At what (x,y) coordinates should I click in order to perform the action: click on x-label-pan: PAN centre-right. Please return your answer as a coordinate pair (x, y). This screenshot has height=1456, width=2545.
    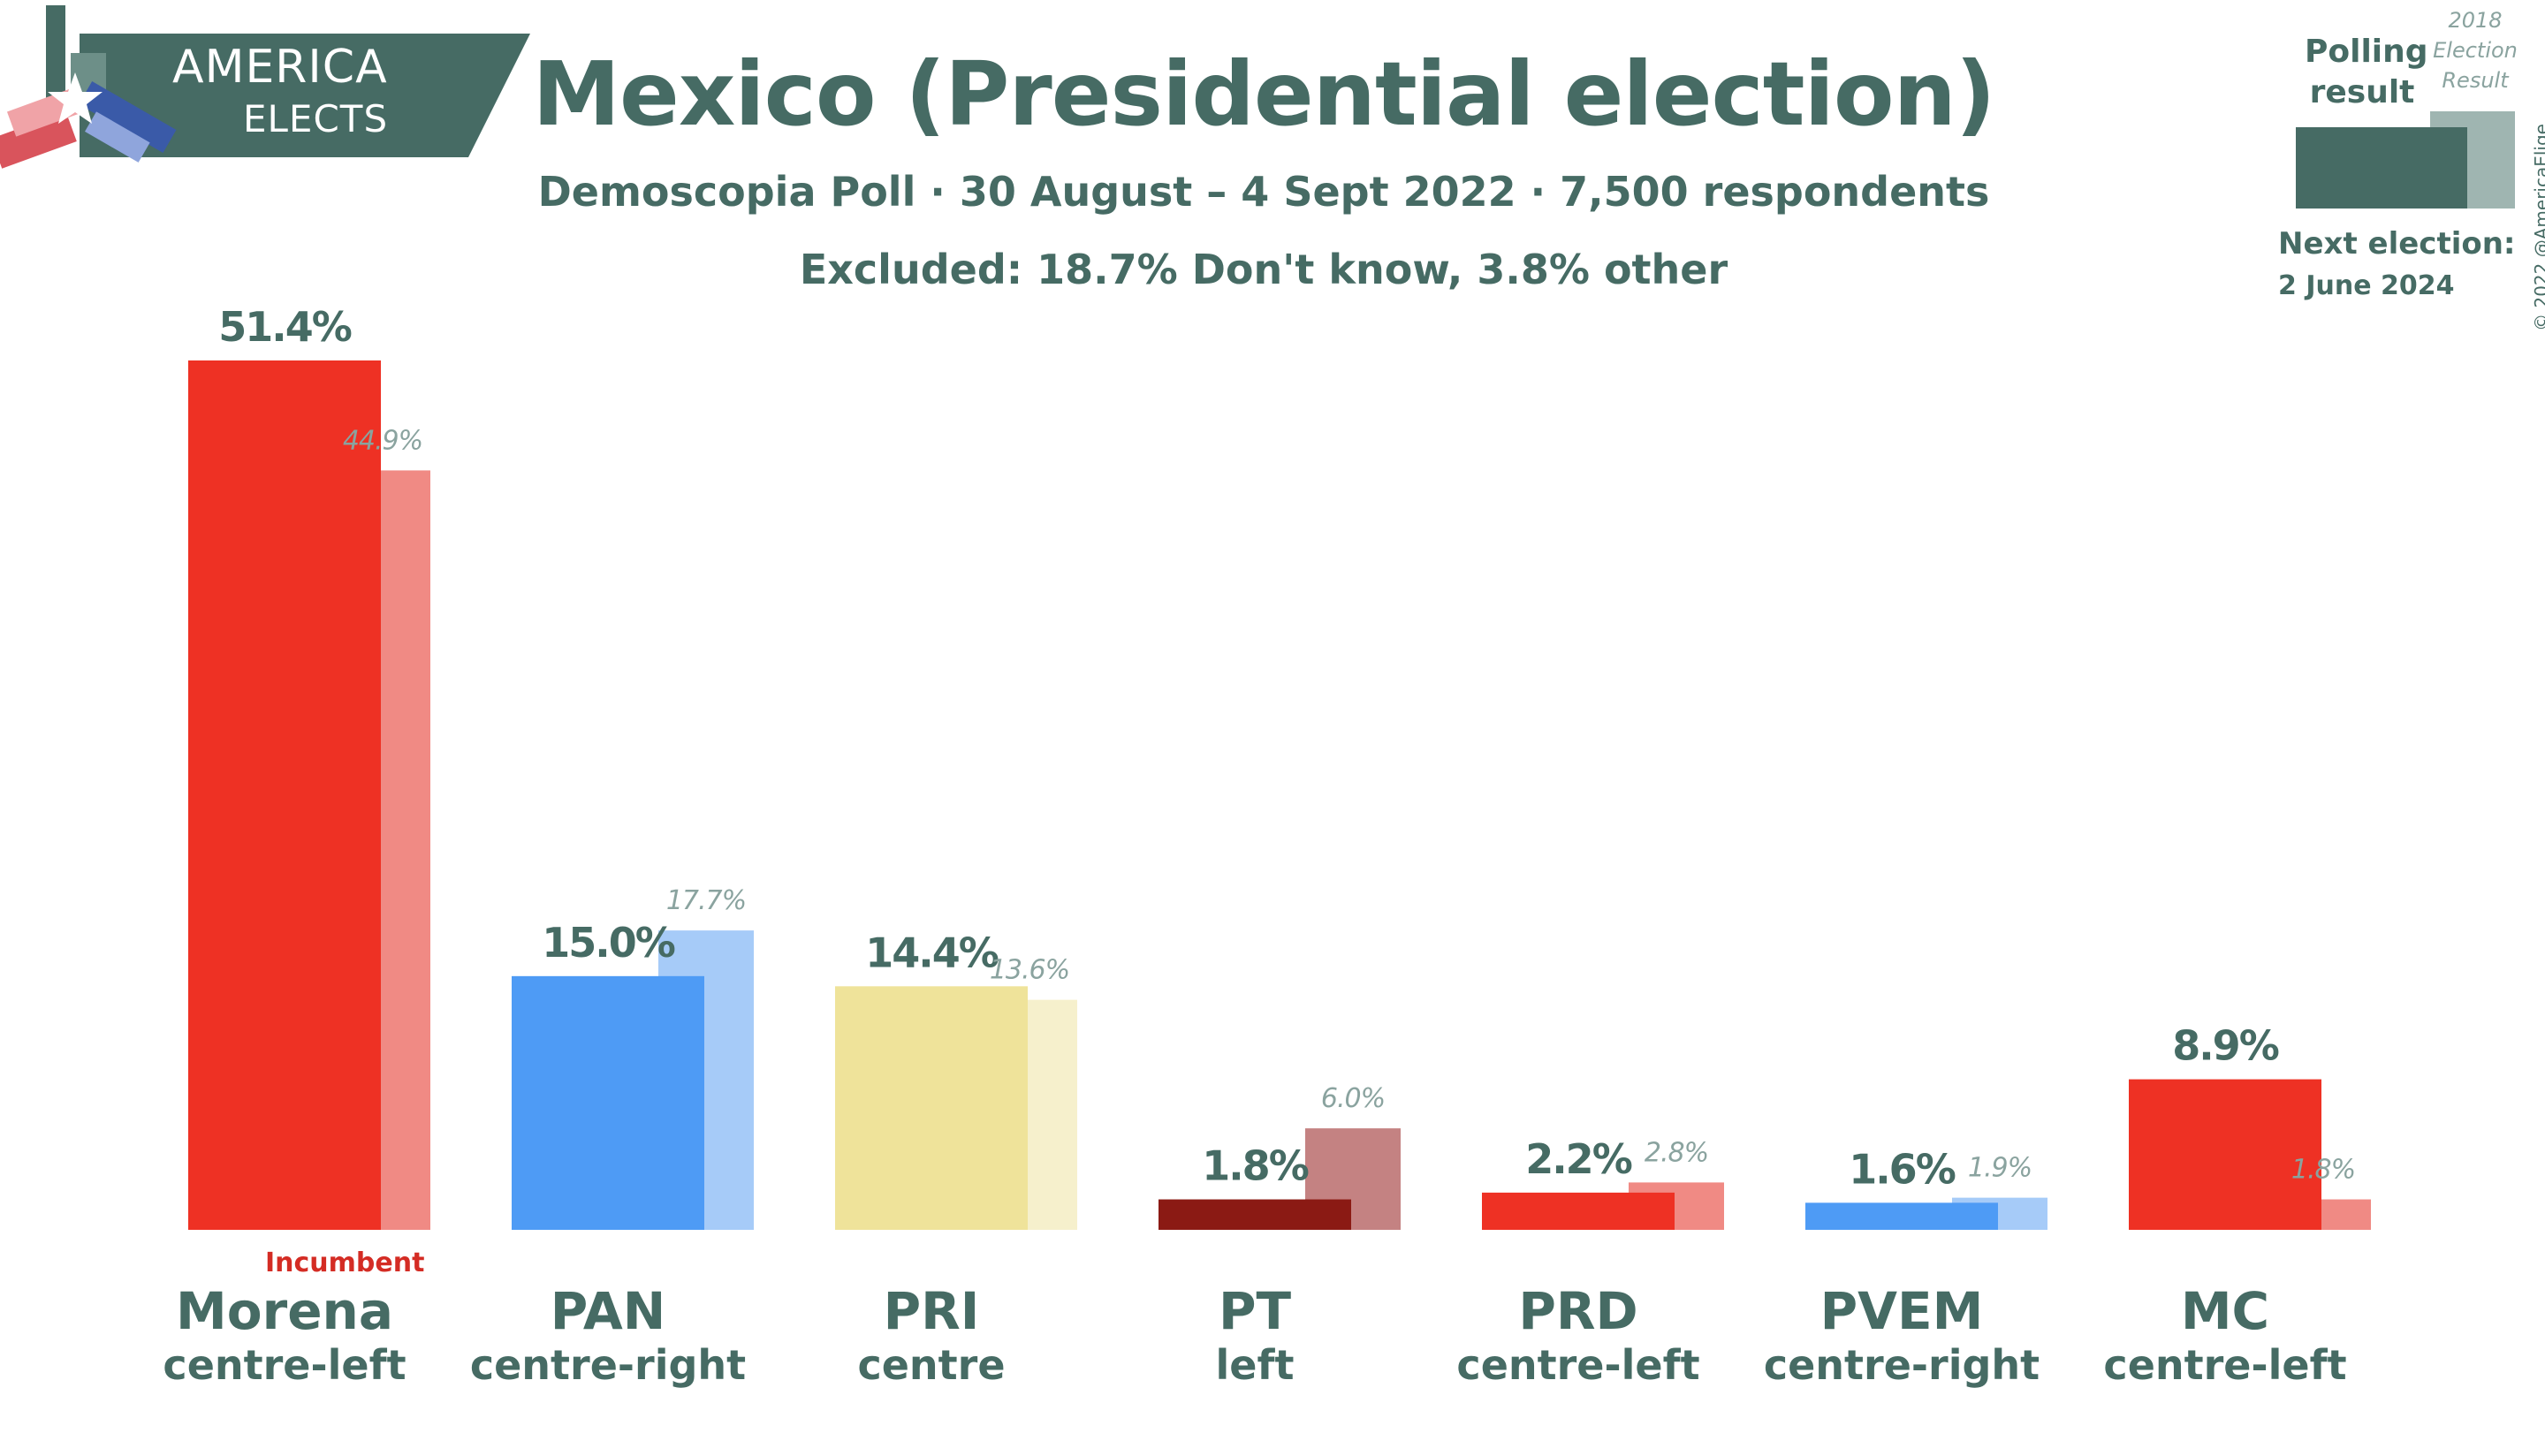
    Looking at the image, I should click on (608, 1337).